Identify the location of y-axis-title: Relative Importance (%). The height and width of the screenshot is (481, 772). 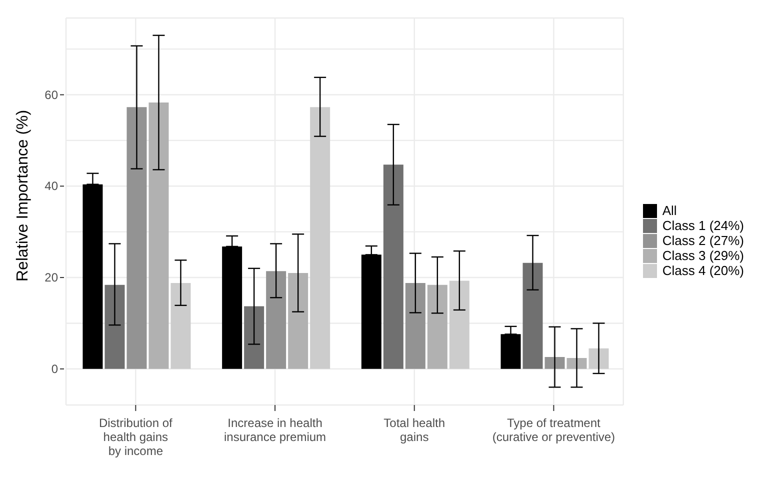
(23, 196).